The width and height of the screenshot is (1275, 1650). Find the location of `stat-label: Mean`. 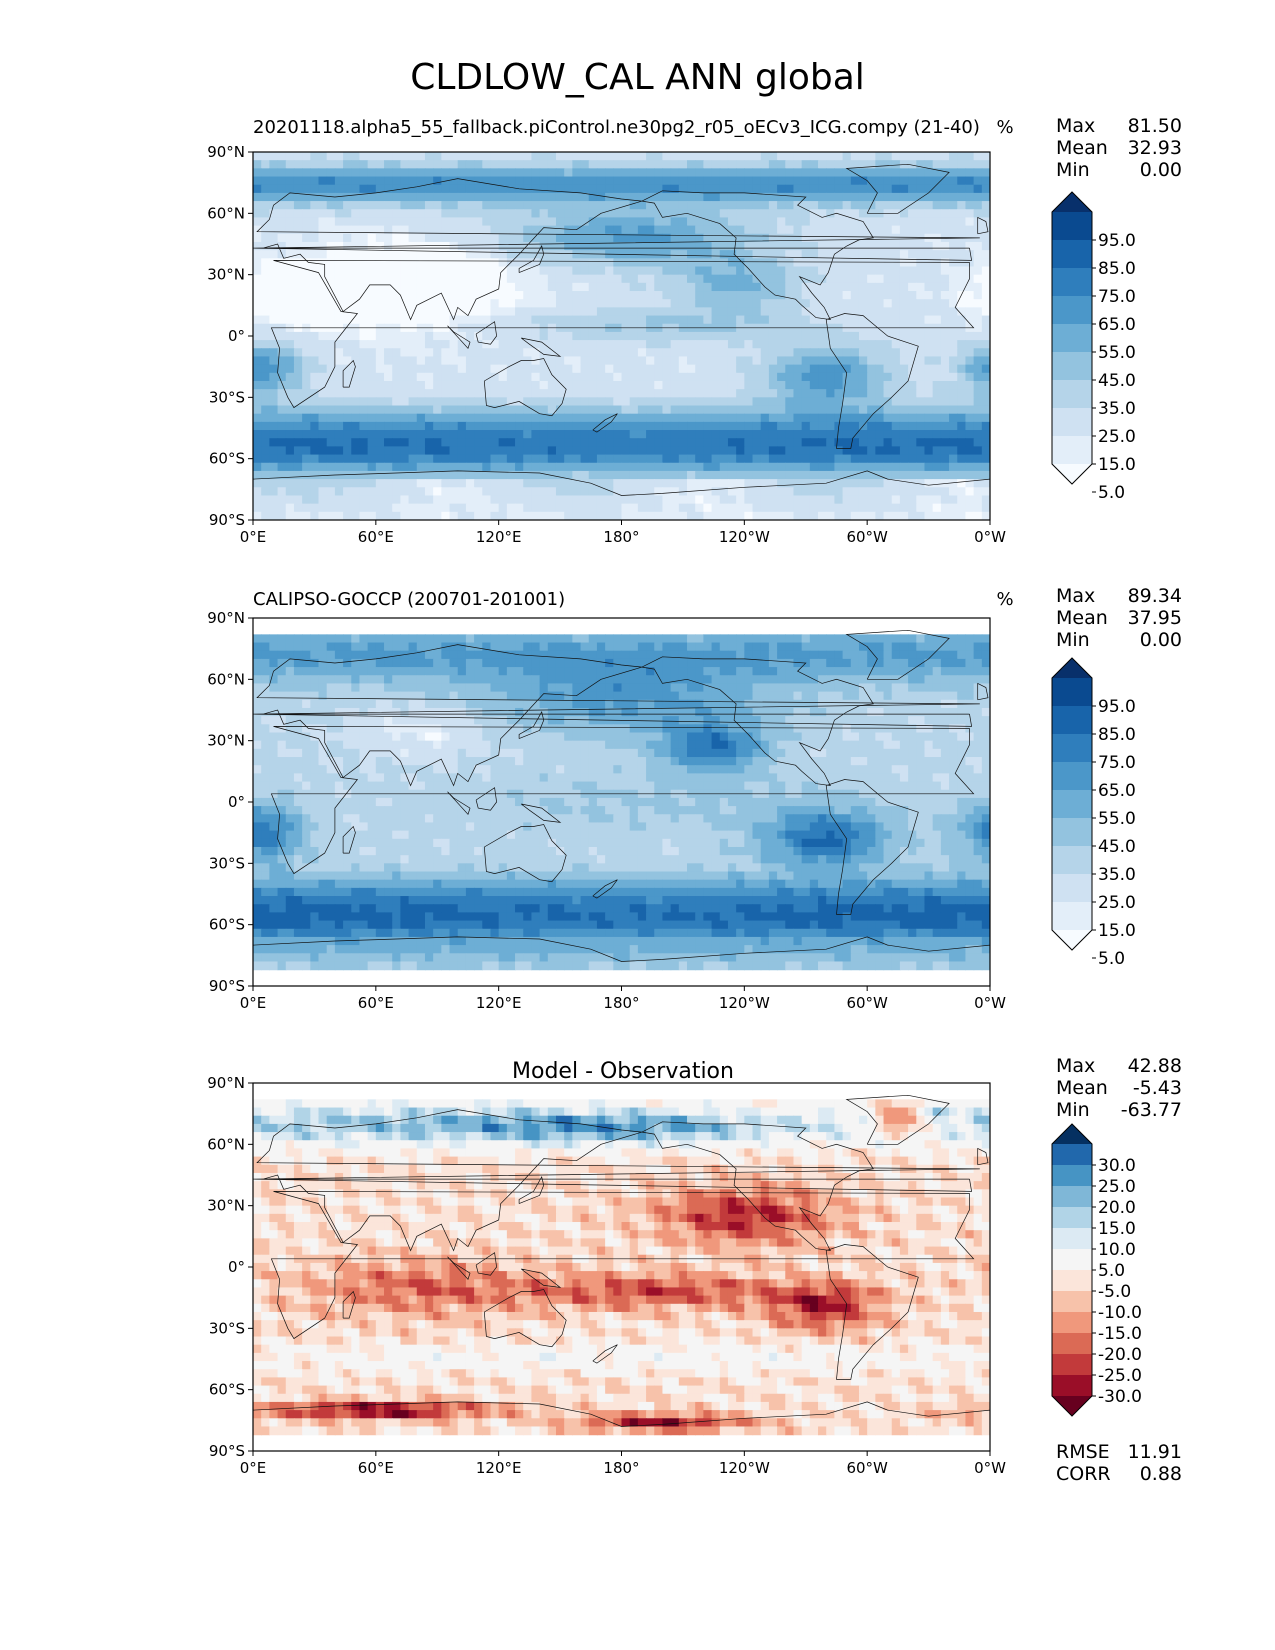

stat-label: Mean is located at coordinates (1082, 618).